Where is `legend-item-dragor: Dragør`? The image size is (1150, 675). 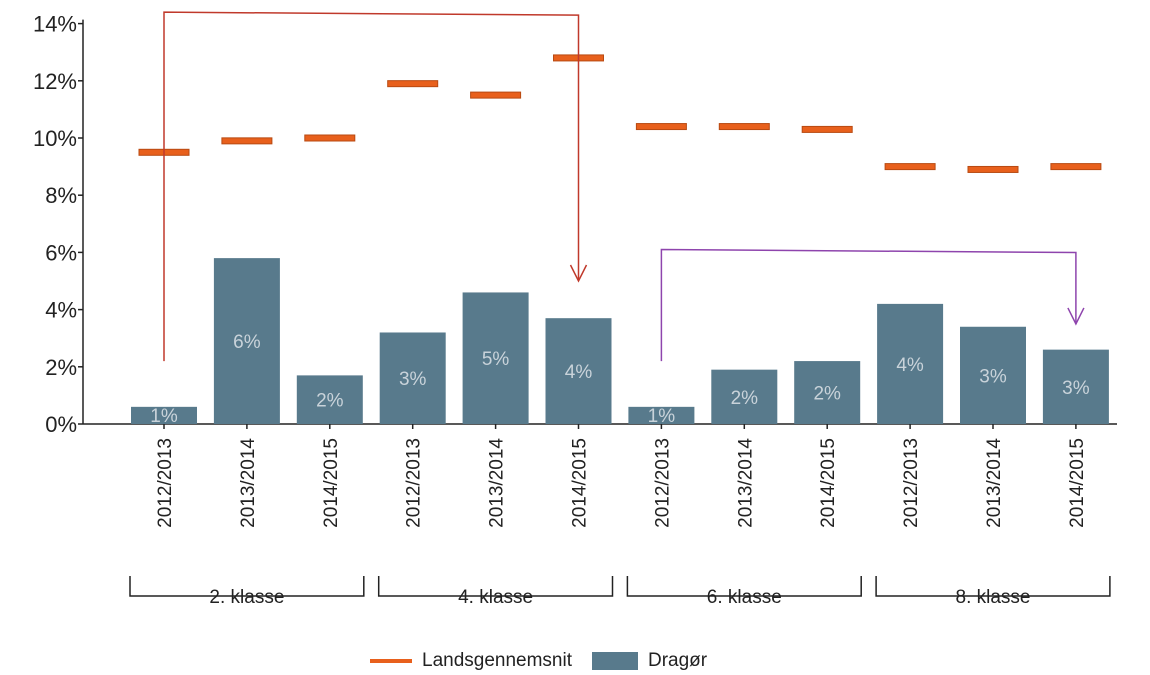
legend-item-dragor: Dragør is located at coordinates (649, 661).